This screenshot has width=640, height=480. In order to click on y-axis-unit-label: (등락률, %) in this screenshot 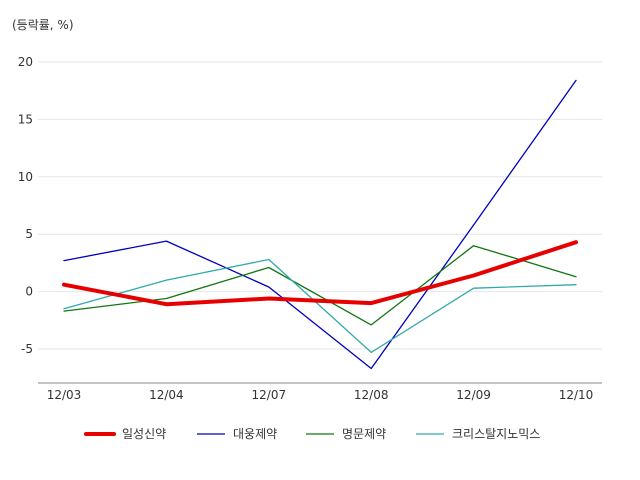, I will do `click(43, 25)`.